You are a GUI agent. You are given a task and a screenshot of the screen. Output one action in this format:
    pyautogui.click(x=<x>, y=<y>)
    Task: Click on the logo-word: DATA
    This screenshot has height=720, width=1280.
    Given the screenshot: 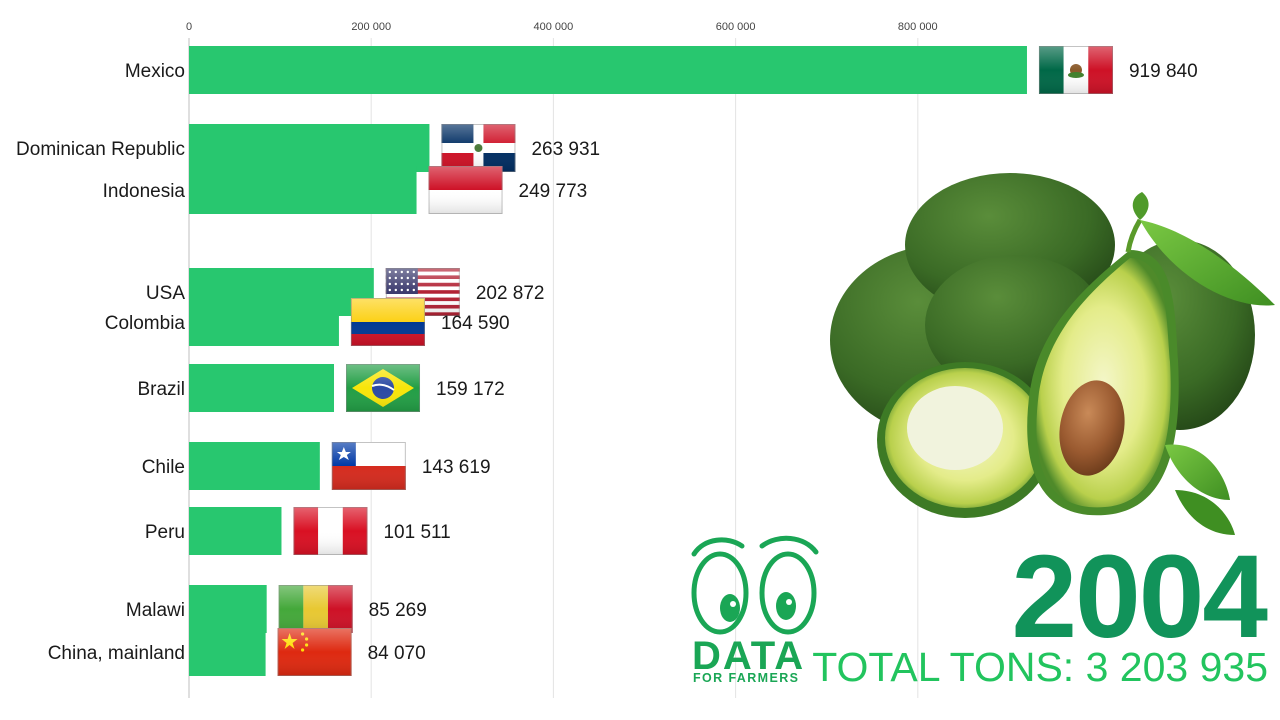 What is the action you would take?
    pyautogui.click(x=749, y=656)
    